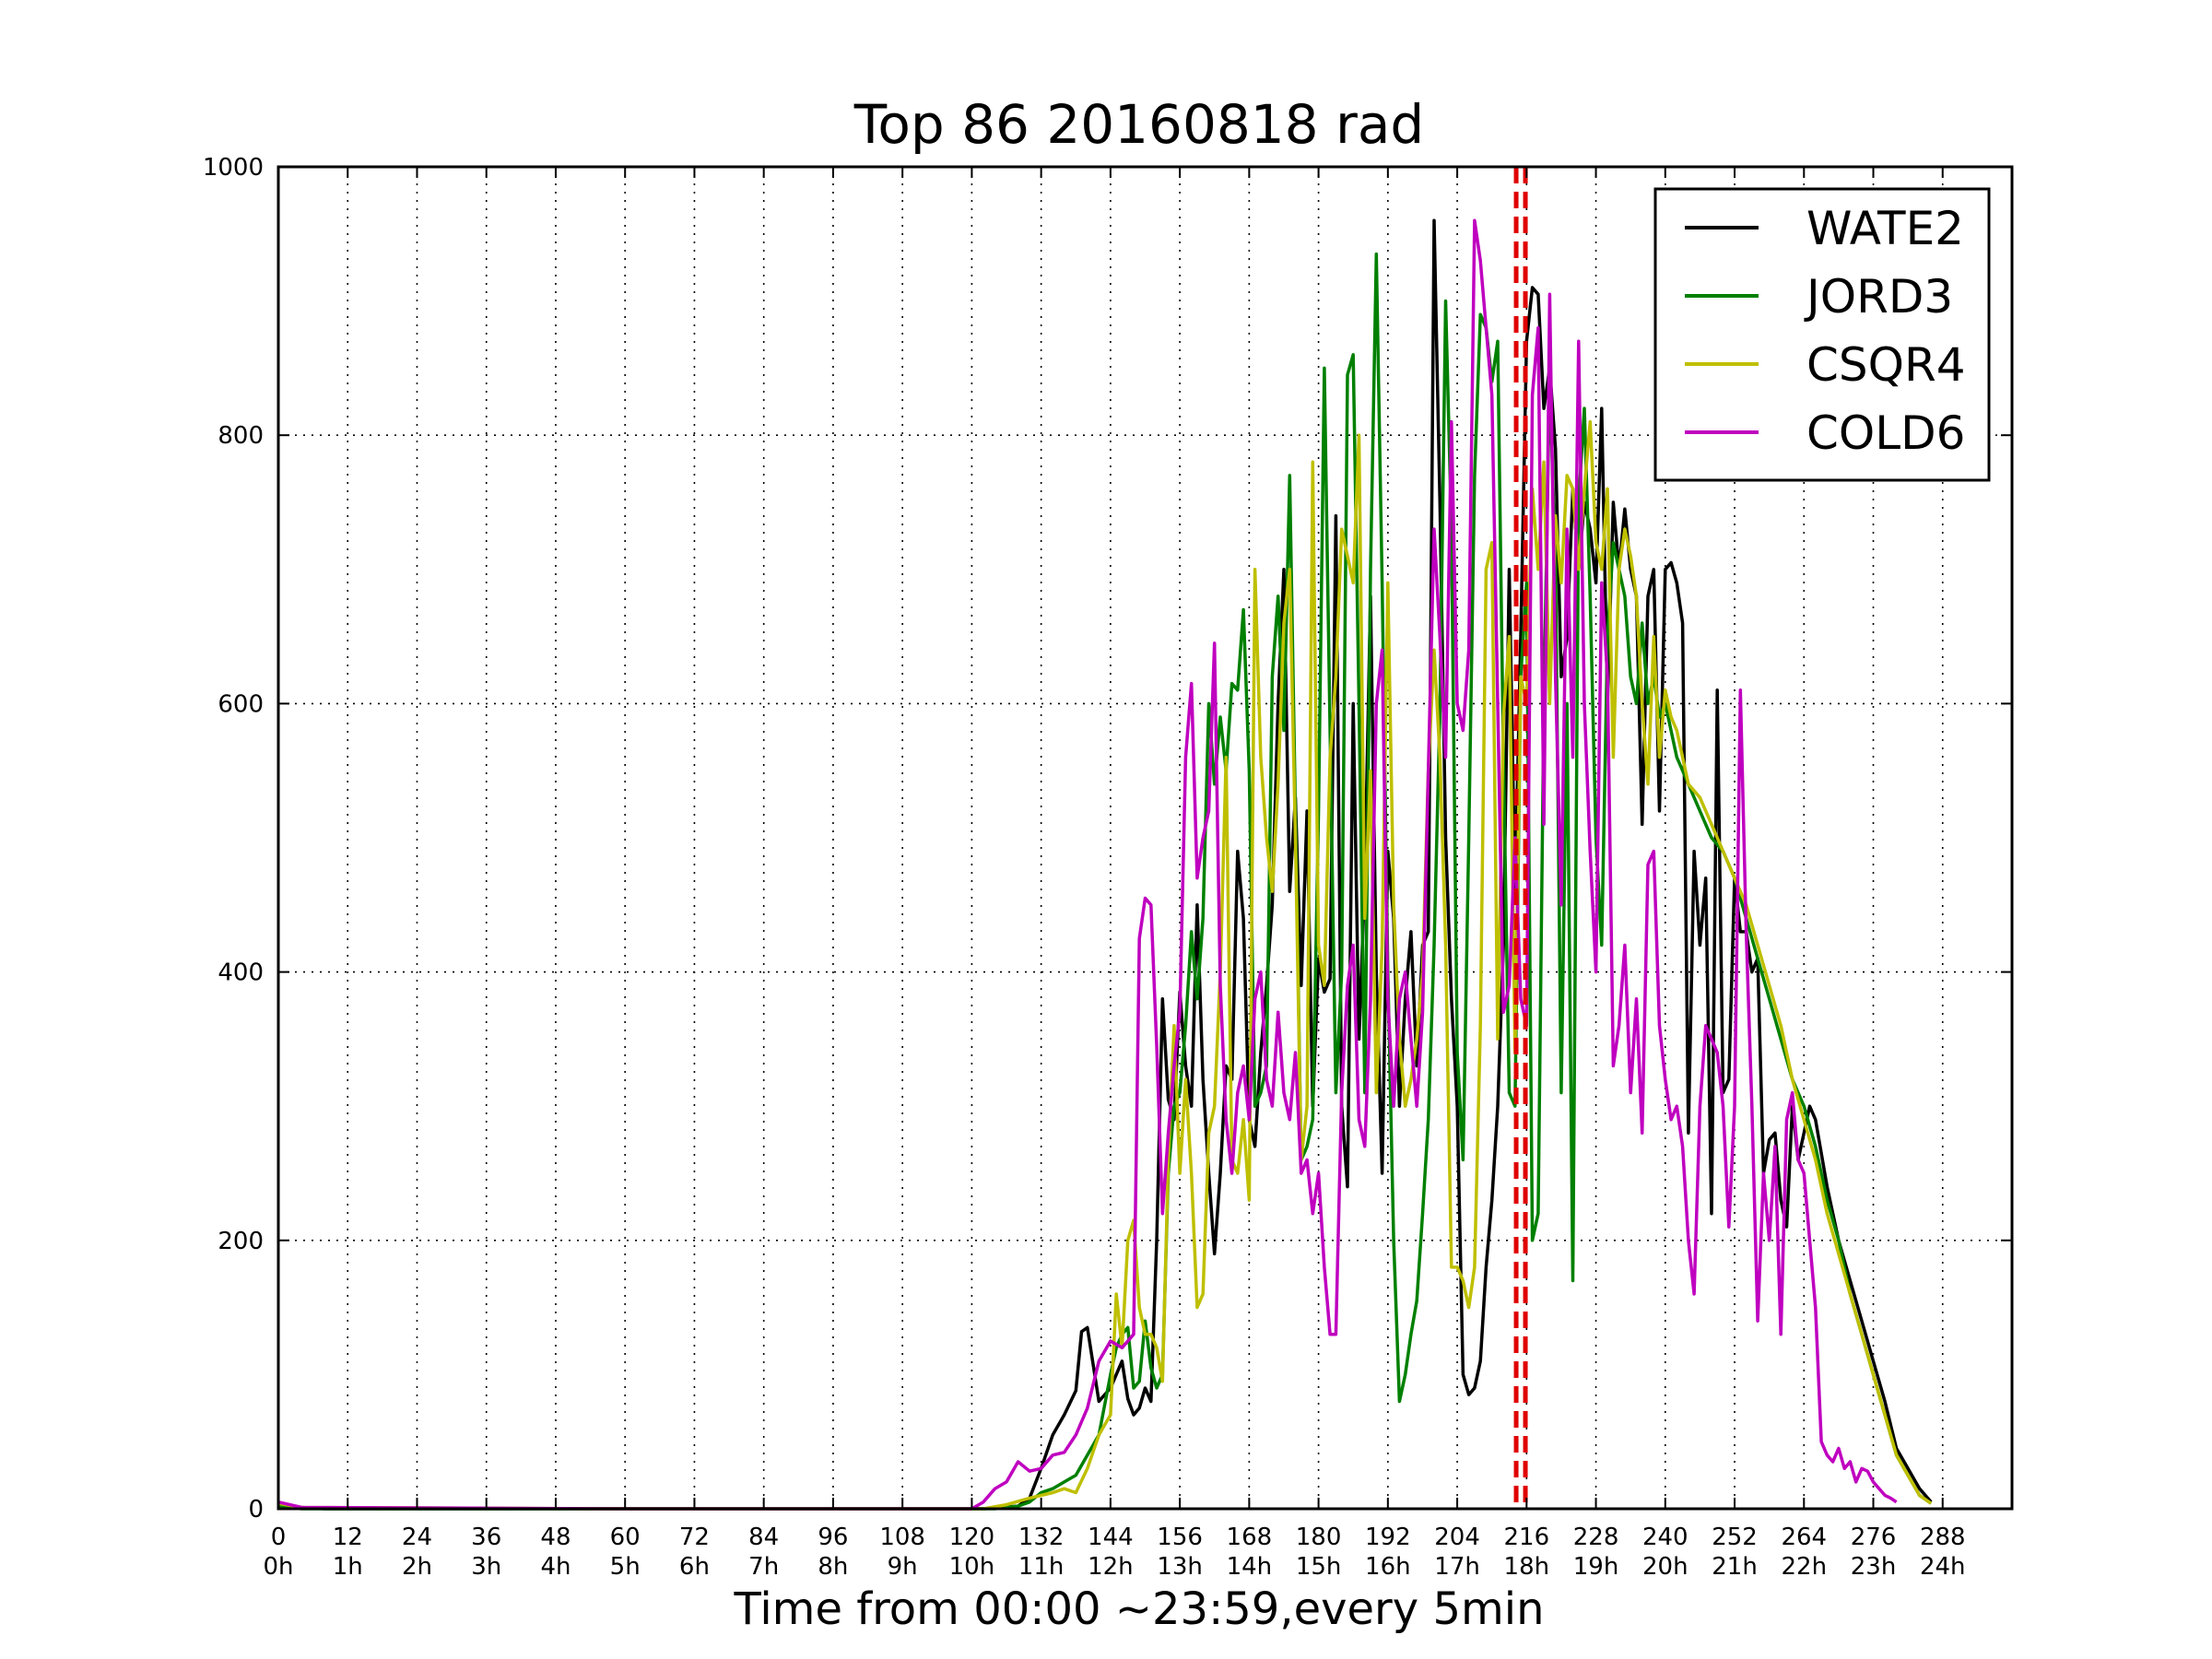  I want to click on x-tick-label: 24, so click(417, 1537).